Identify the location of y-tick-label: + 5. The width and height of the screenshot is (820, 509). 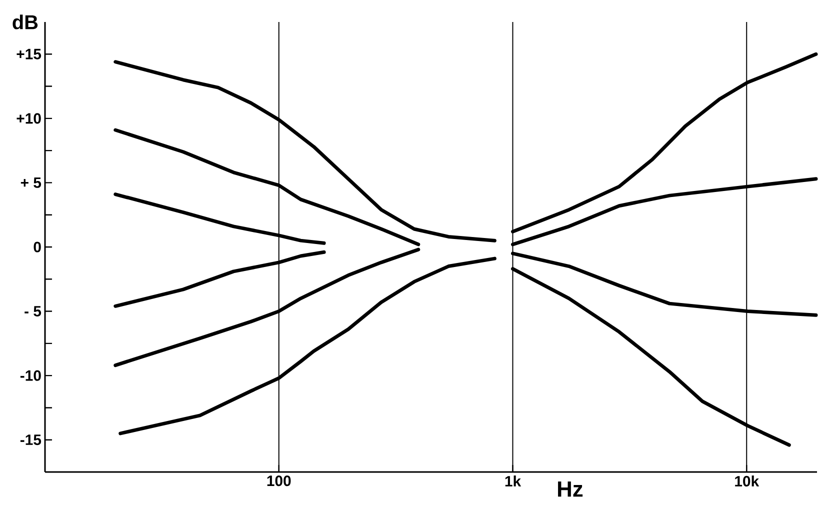
(31, 183).